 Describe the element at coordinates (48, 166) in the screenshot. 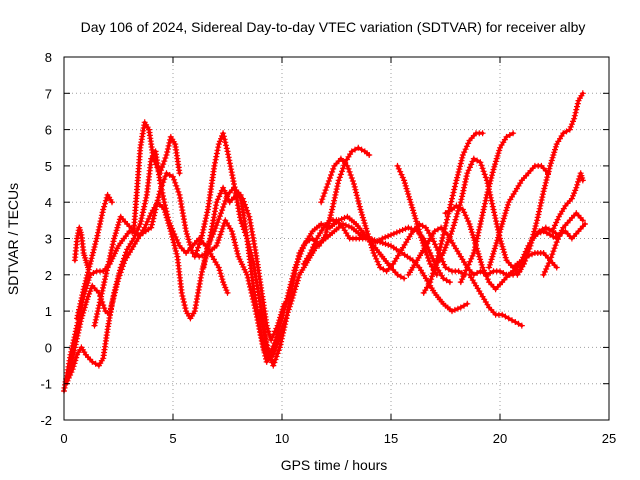

I see `y-tick-label: 5` at that location.